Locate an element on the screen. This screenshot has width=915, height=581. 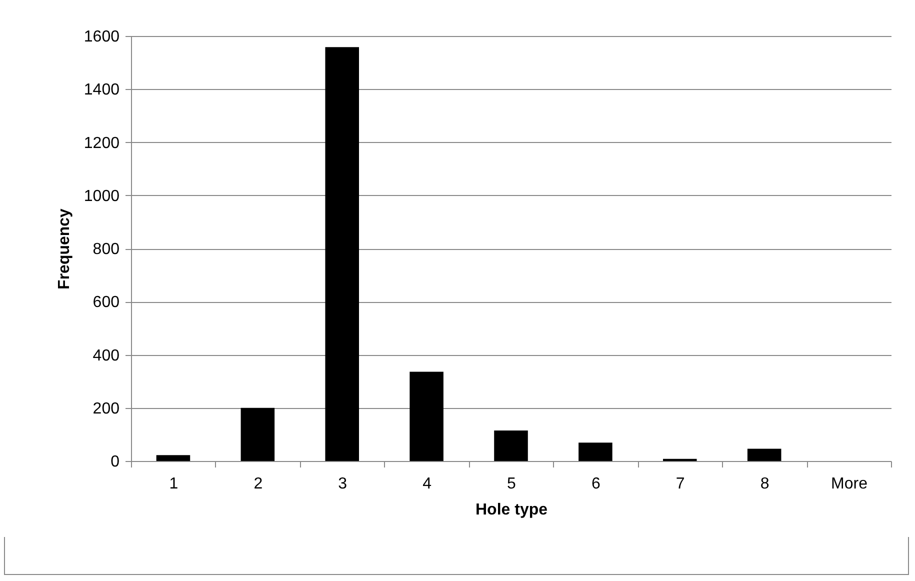
x-tick-label: 5 is located at coordinates (511, 484).